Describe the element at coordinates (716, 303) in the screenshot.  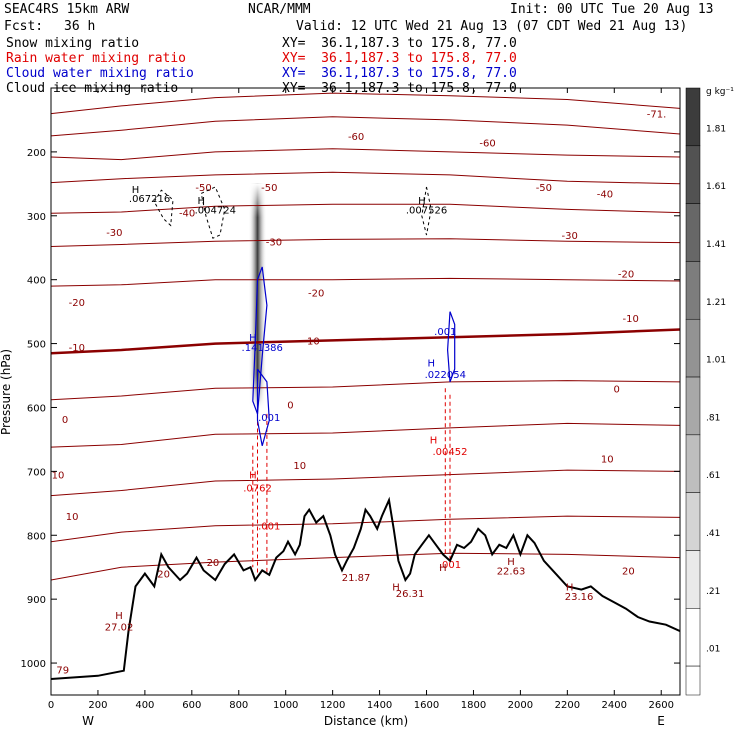
I see `colorbar-label: 1.21` at that location.